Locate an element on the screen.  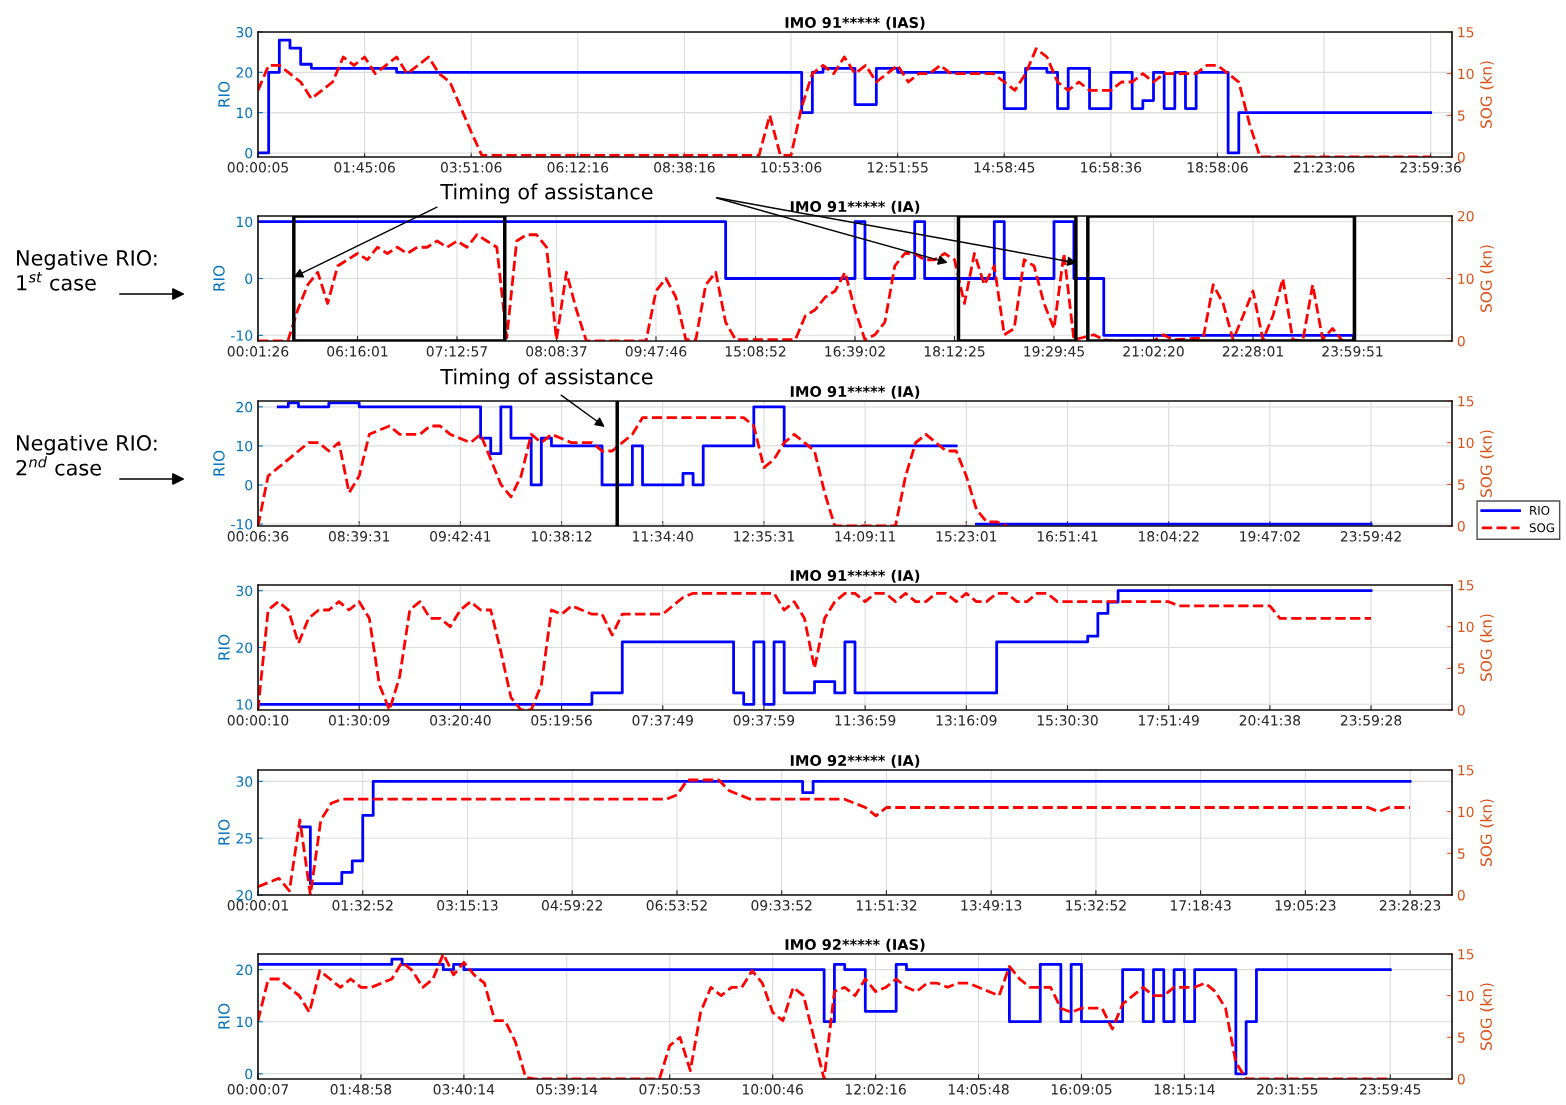
x-tick-label: 14:05:48 is located at coordinates (978, 1089).